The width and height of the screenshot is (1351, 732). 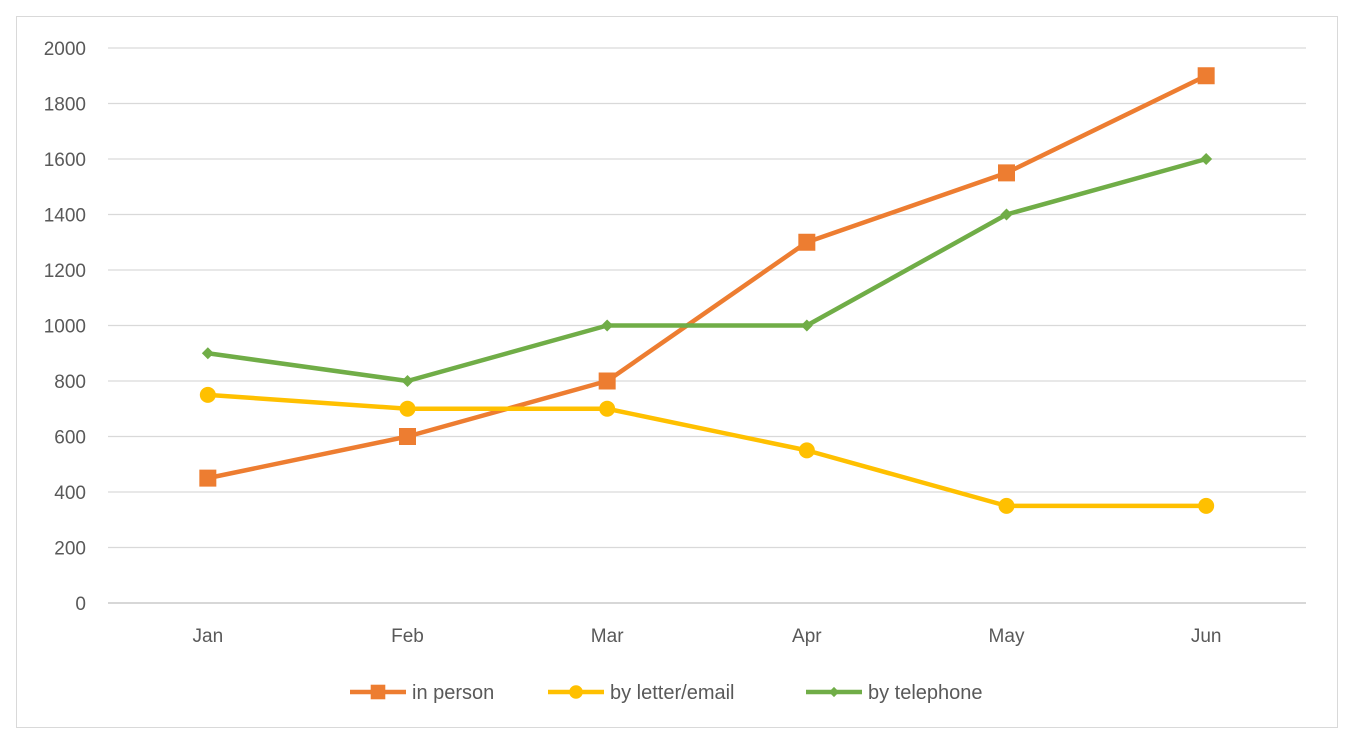 I want to click on y-tick-label: 1600, so click(x=65, y=160).